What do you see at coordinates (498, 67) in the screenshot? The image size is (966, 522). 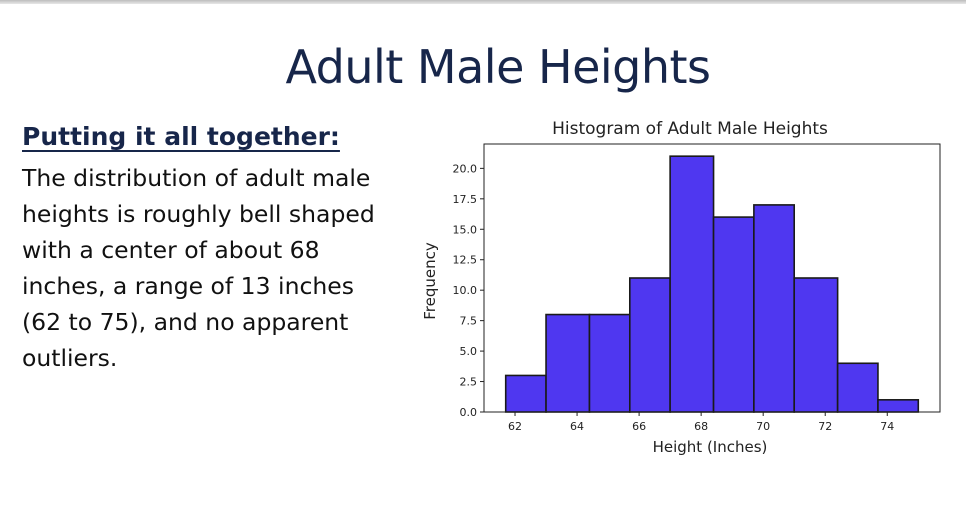 I see `slide-title: Adult Male Heights` at bounding box center [498, 67].